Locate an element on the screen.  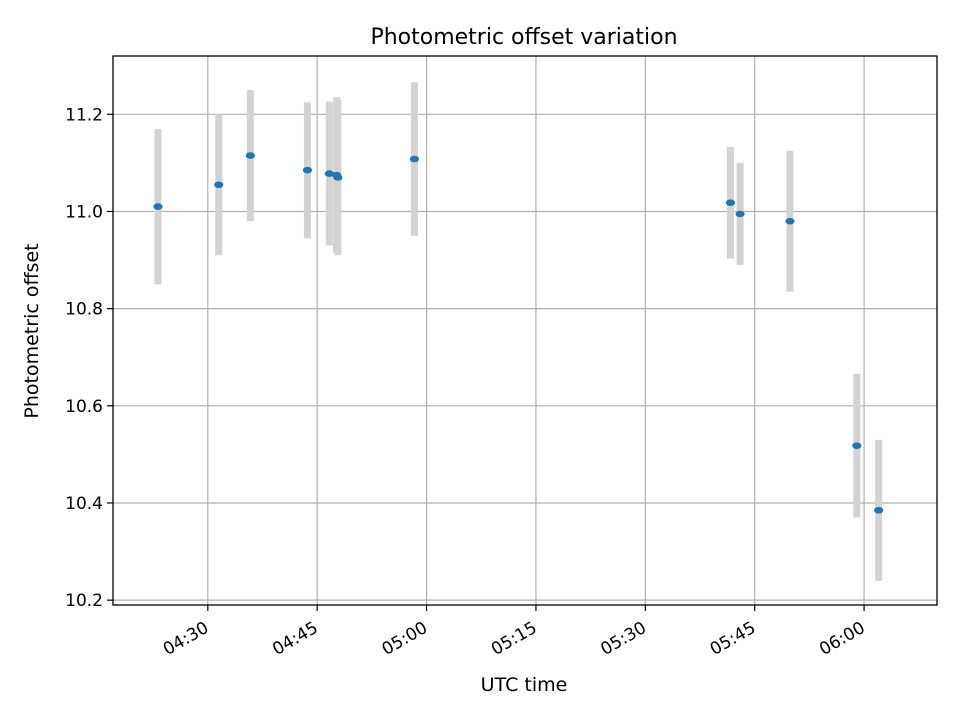
x-tick-label: 05:30 is located at coordinates (623, 639).